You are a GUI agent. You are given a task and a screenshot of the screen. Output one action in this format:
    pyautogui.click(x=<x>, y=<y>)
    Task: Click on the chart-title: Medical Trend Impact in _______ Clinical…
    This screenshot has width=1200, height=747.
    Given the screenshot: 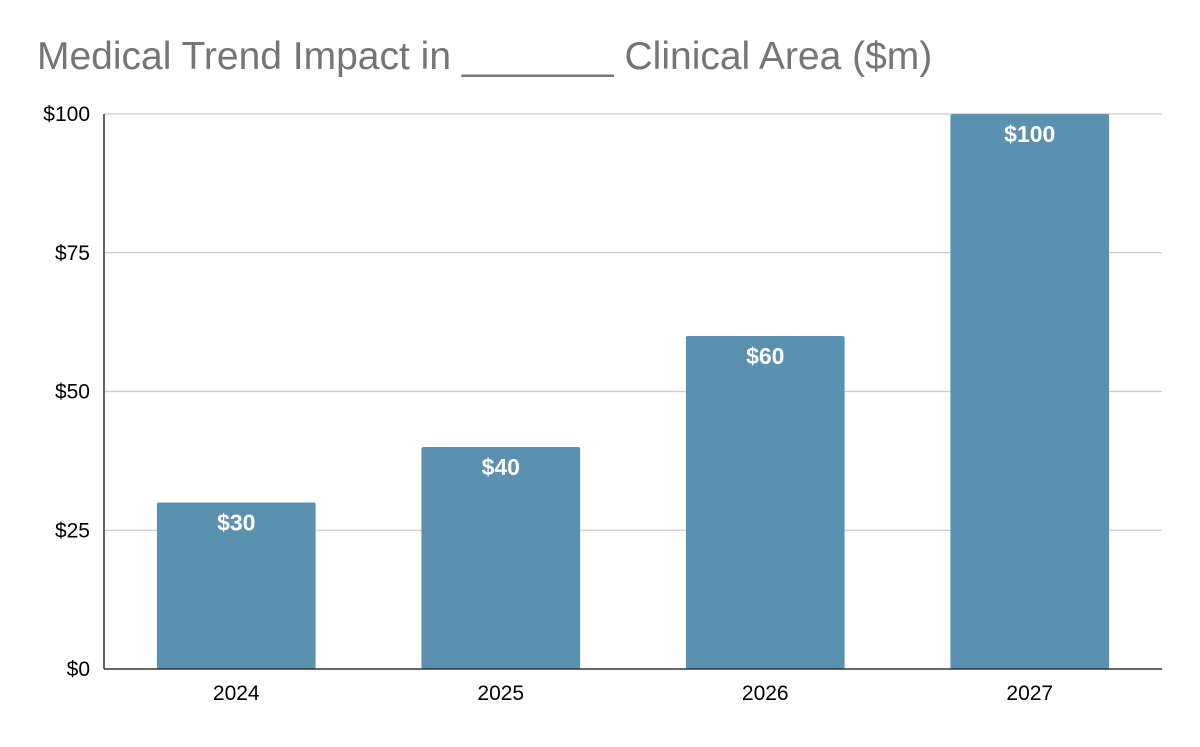 What is the action you would take?
    pyautogui.click(x=484, y=56)
    